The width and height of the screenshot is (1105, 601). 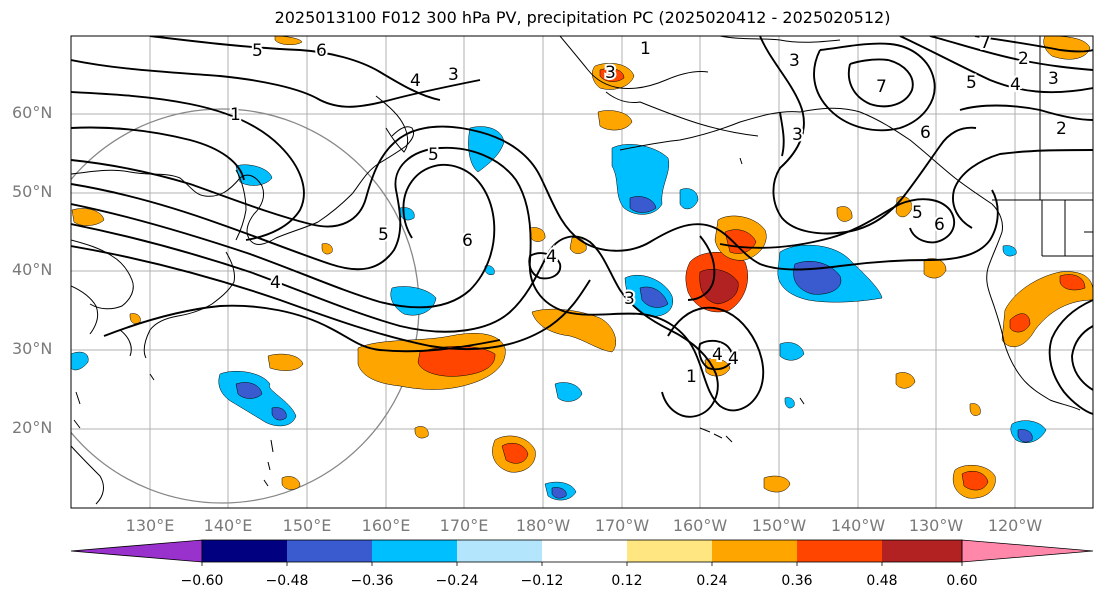 I want to click on colorbar-tick-label: 0.12, so click(x=627, y=581).